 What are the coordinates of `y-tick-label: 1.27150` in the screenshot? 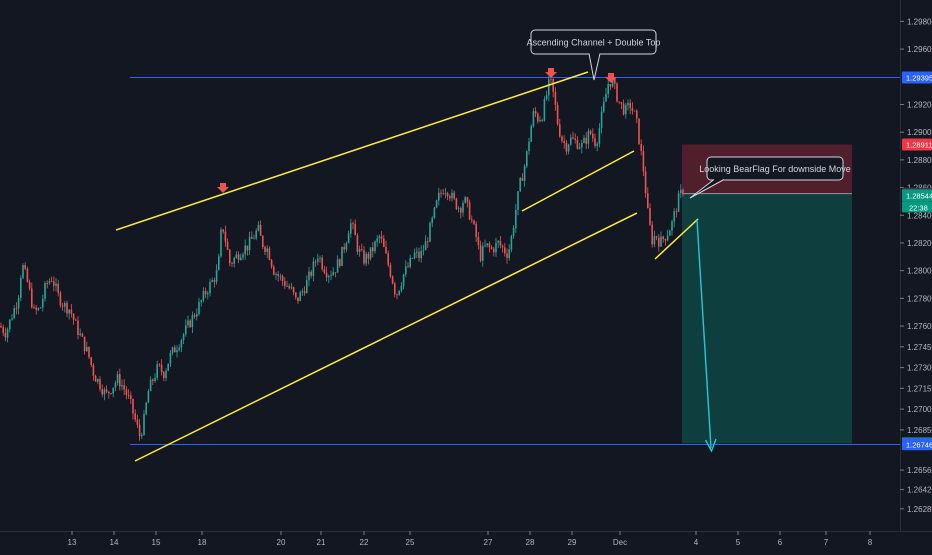 It's located at (919, 388).